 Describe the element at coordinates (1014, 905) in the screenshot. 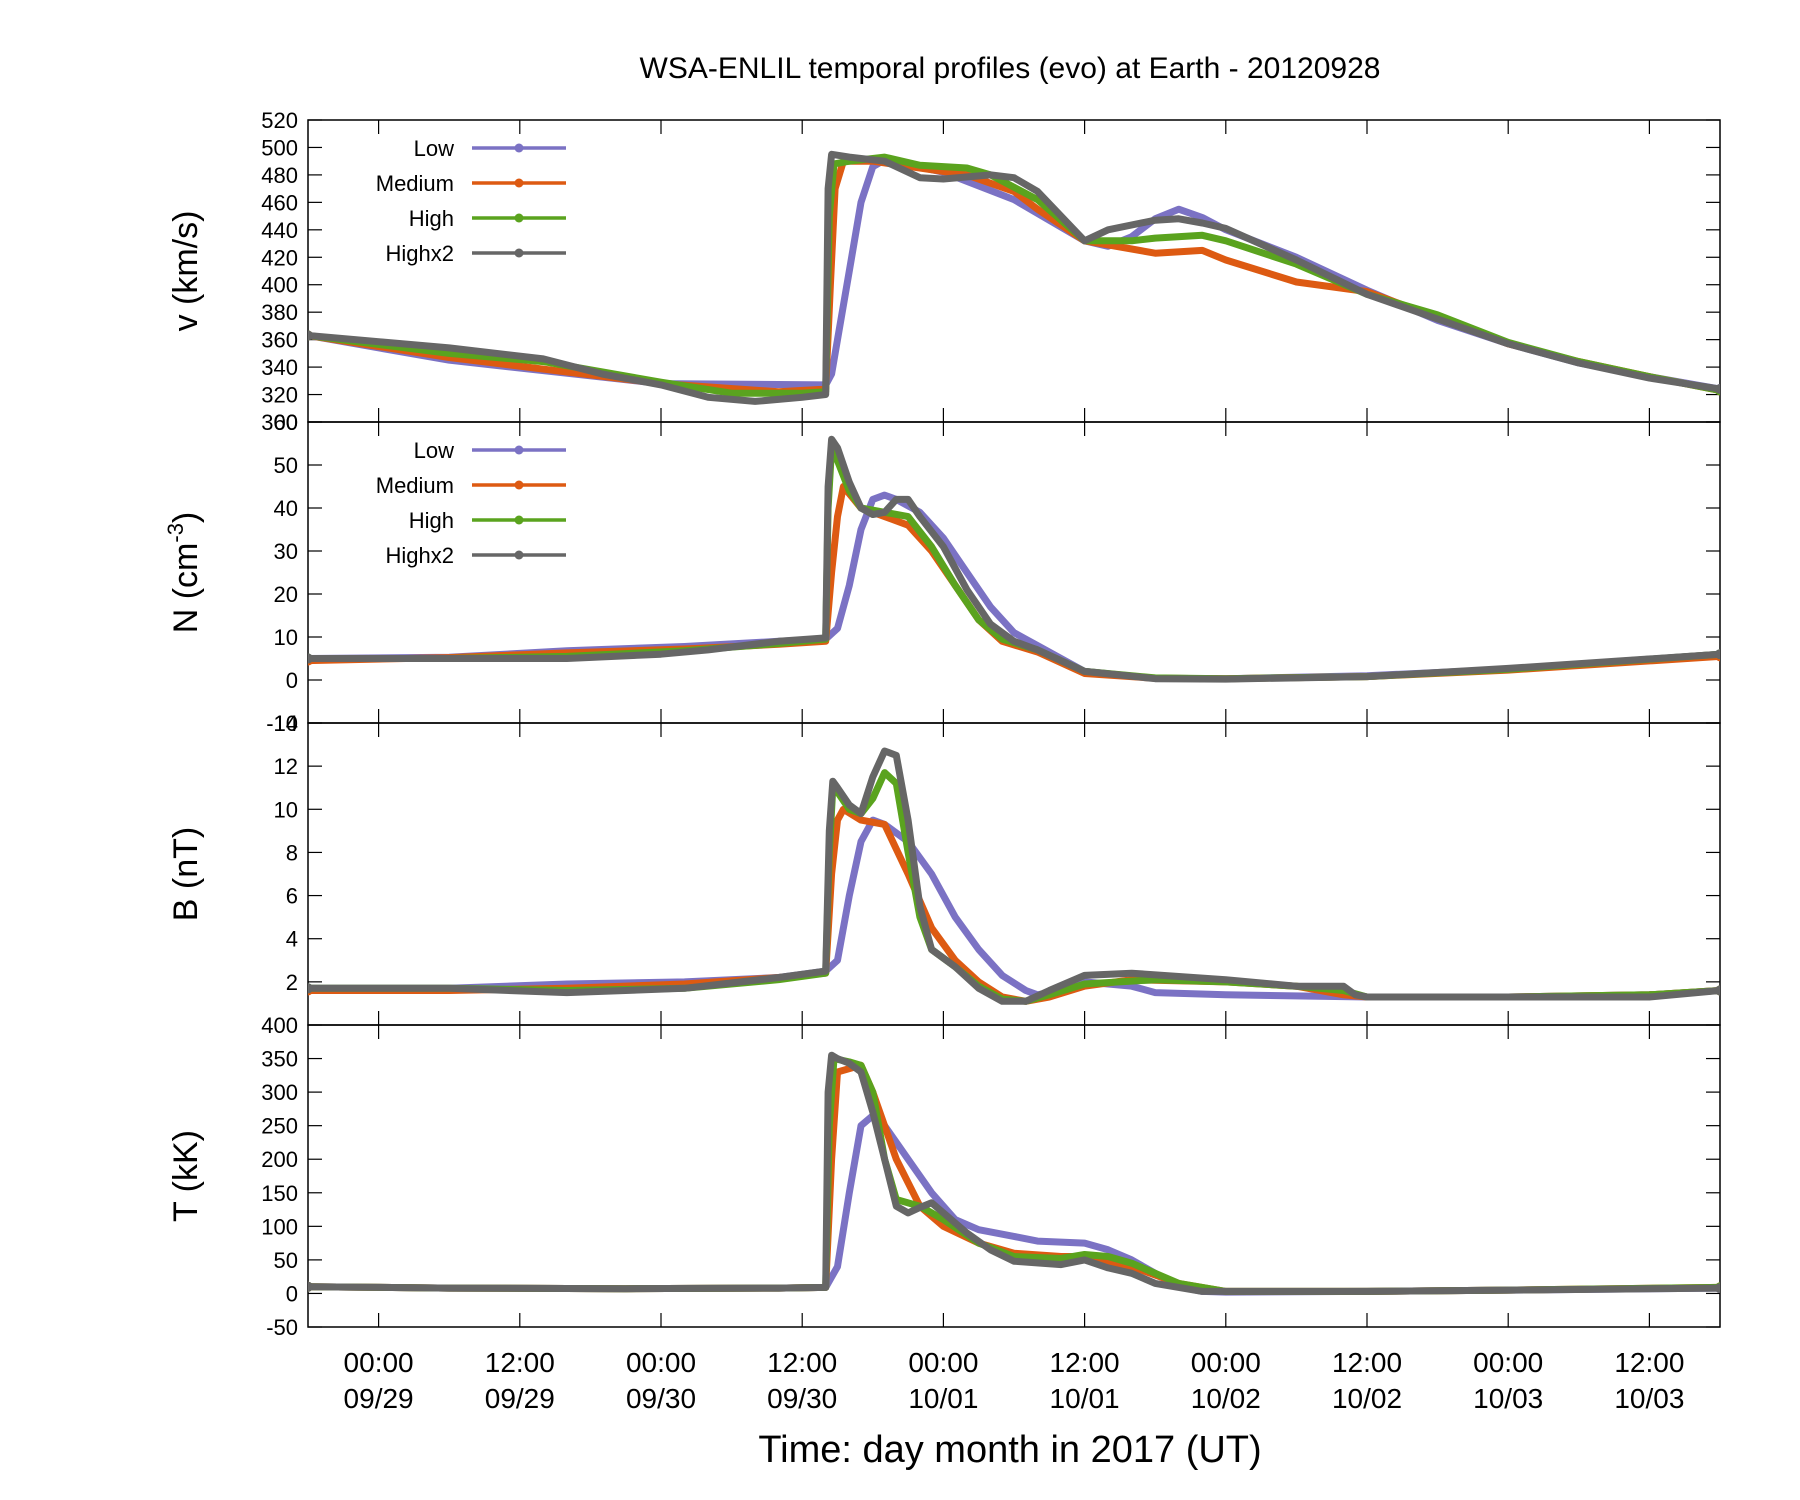

I see `series-line-medium-B` at that location.